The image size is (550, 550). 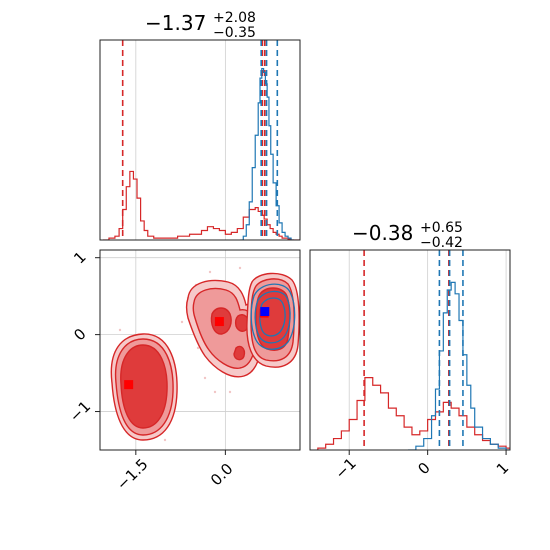 I want to click on contour-layer, so click(x=205, y=354).